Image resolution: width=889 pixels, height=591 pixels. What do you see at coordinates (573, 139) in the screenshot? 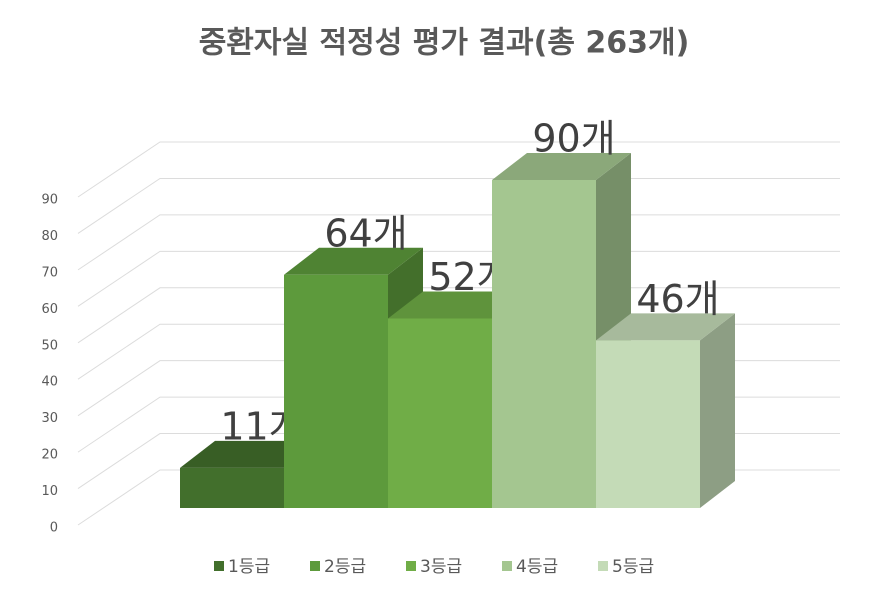
I see `value-label: 90개` at bounding box center [573, 139].